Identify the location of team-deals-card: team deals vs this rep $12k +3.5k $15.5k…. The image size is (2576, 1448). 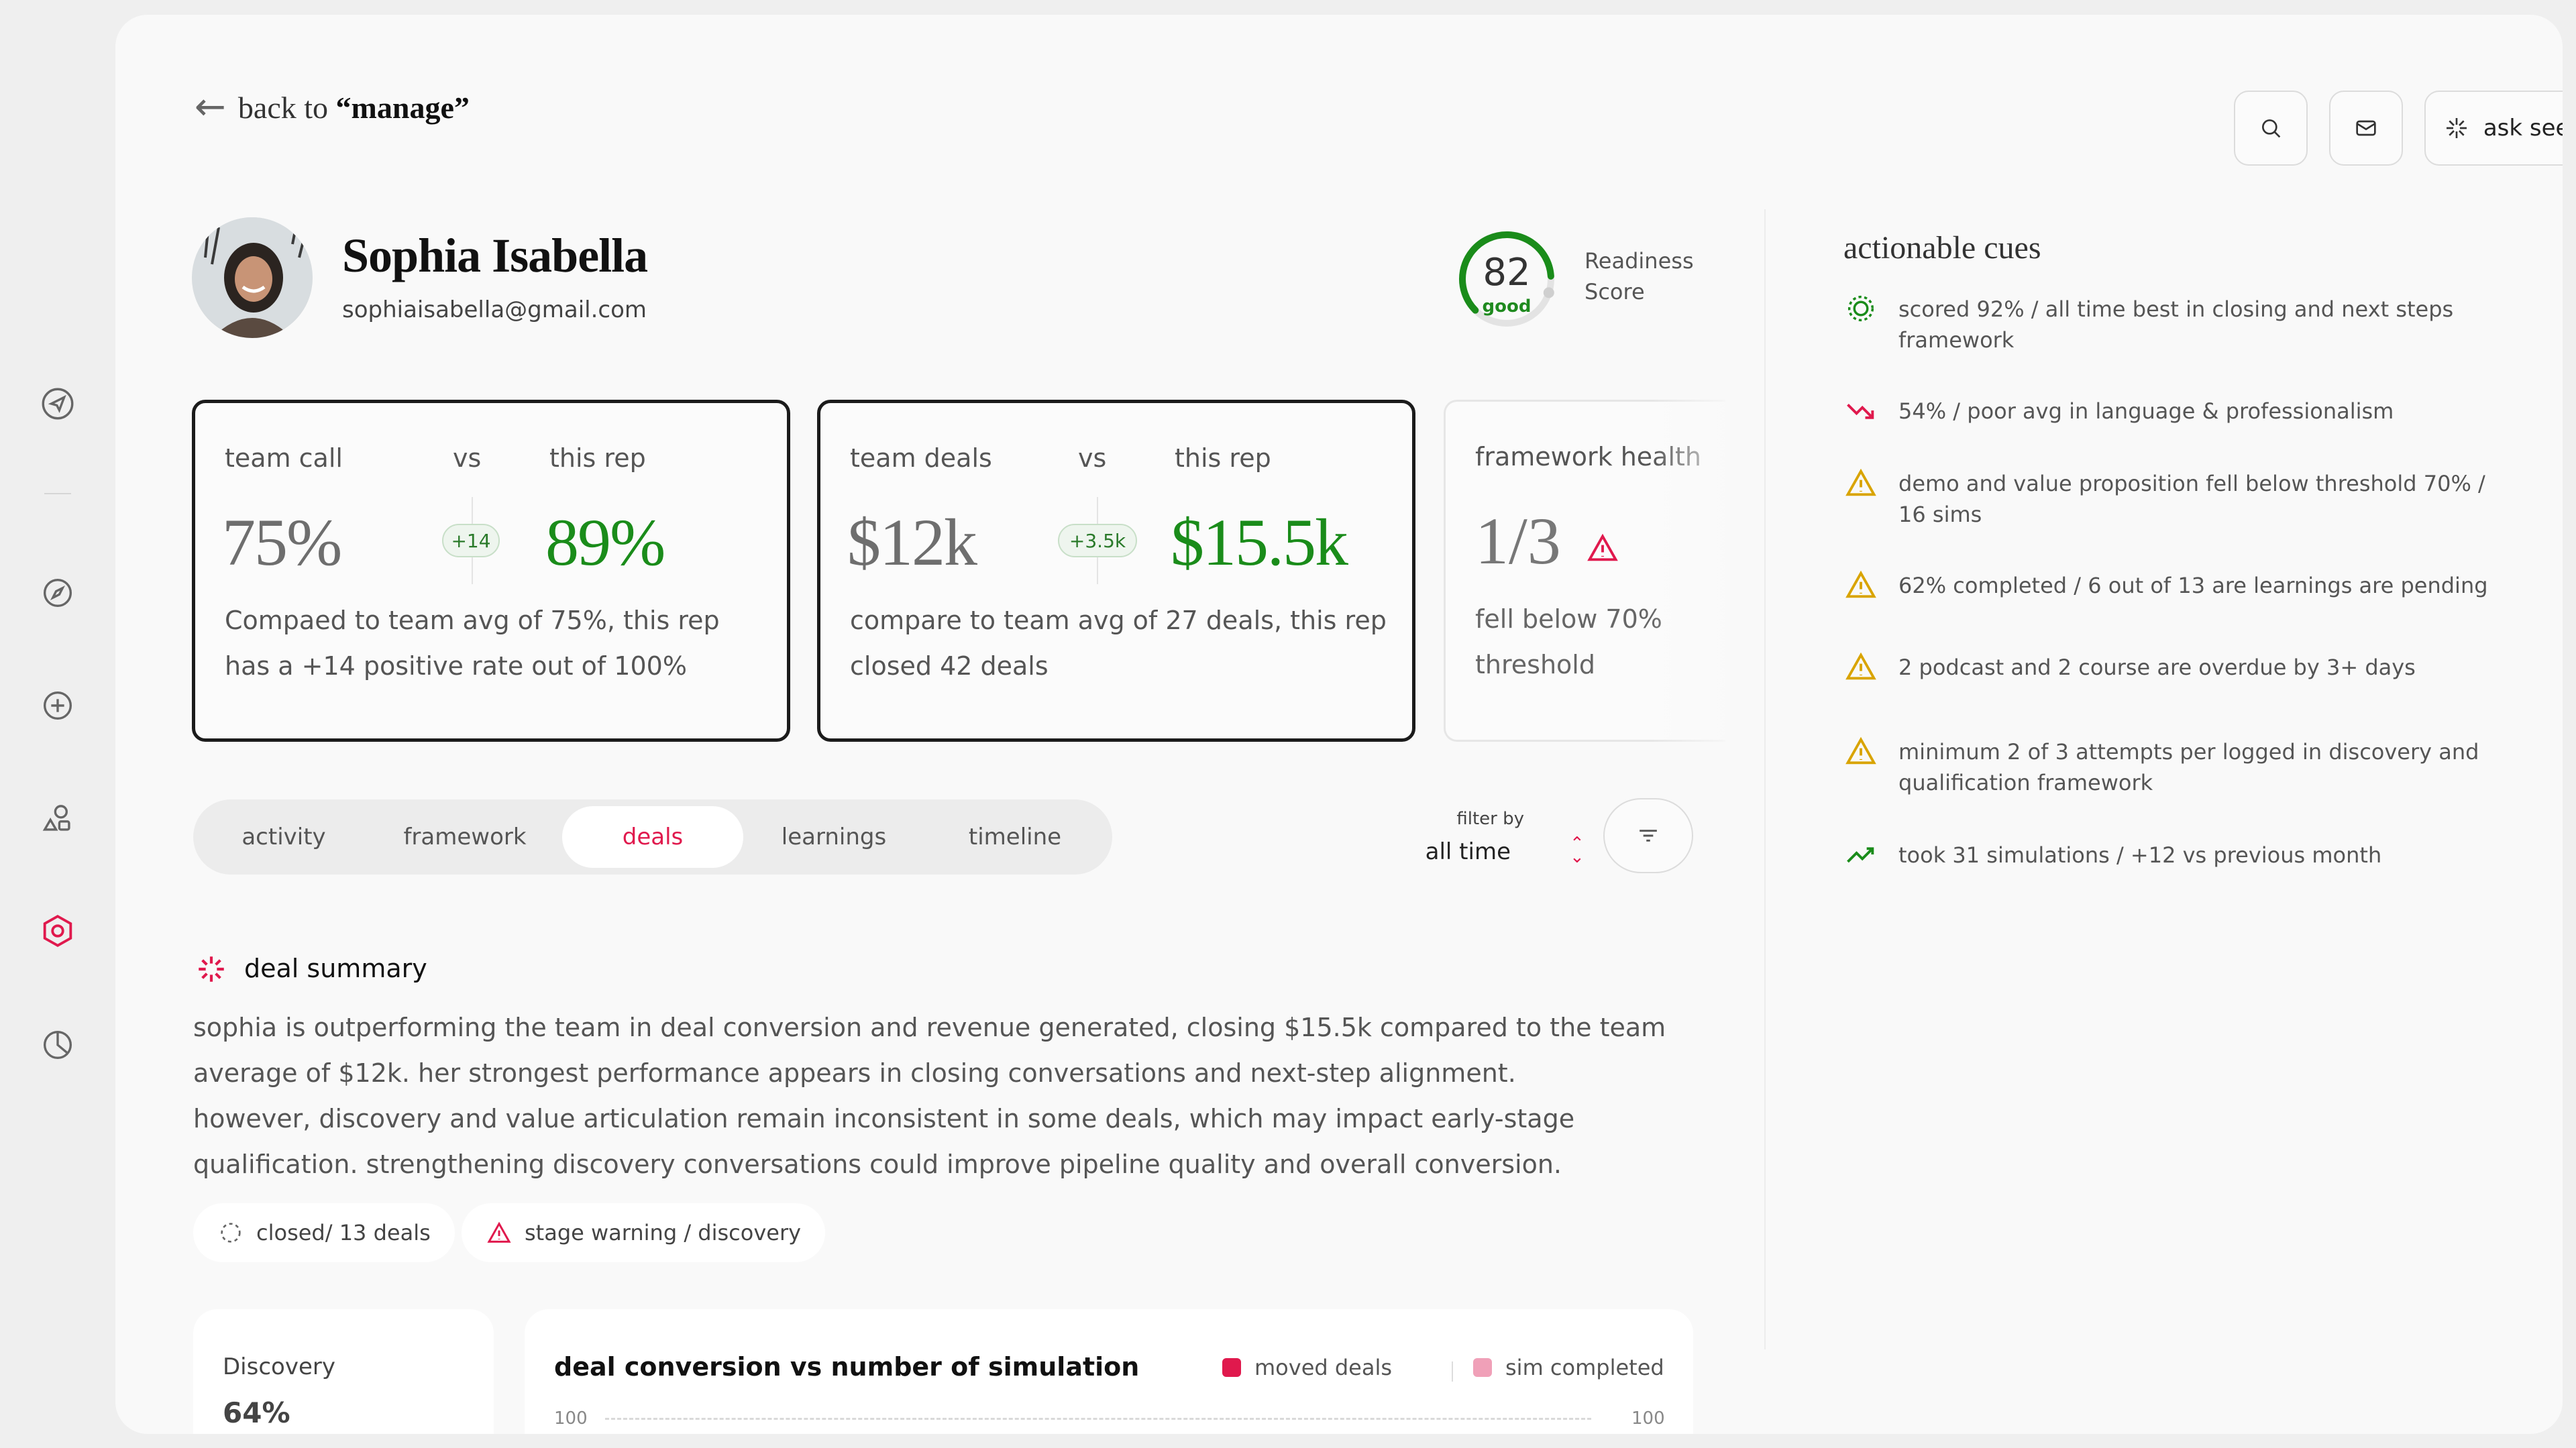
(1116, 571).